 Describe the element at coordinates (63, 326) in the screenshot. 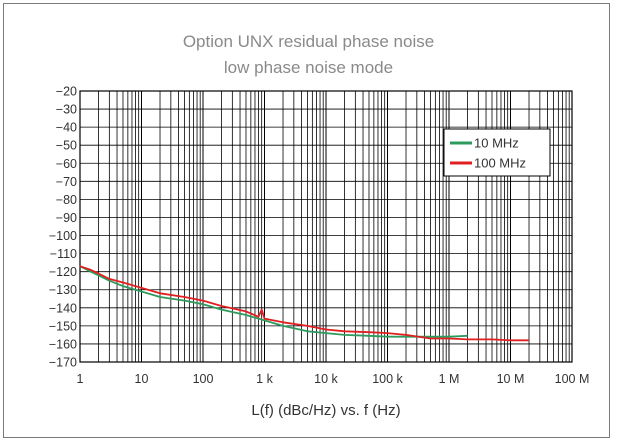

I see `y-tick-label: −150` at that location.